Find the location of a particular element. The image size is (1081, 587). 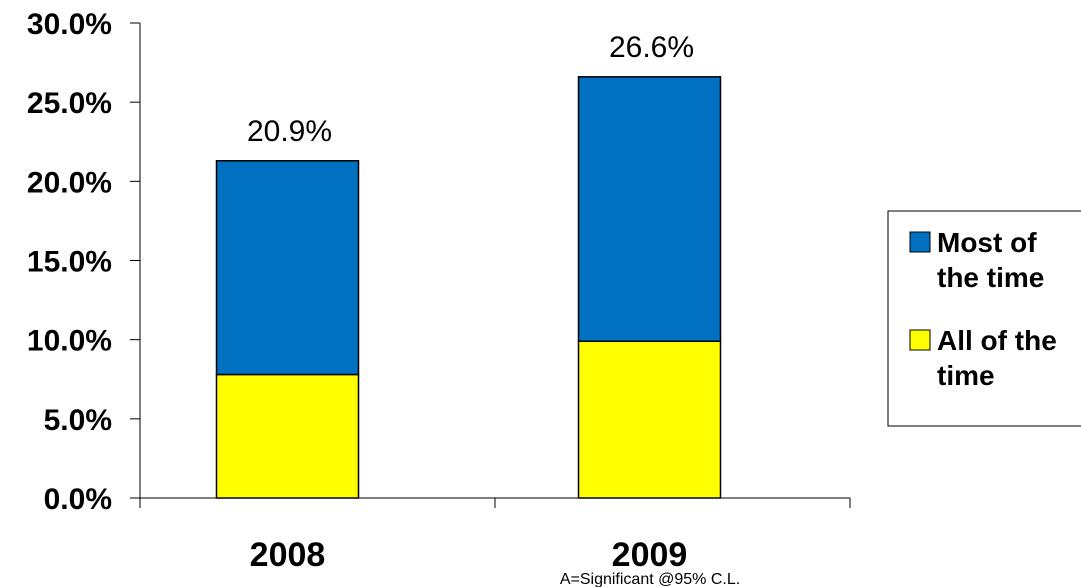

legend-box is located at coordinates (984, 318).